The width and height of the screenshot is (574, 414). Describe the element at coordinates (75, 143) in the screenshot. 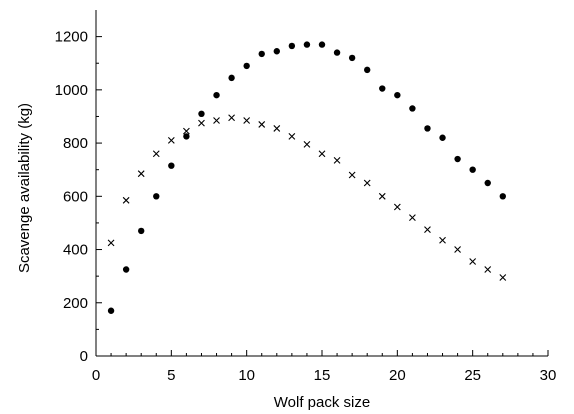

I see `y-tick-label: 800` at that location.